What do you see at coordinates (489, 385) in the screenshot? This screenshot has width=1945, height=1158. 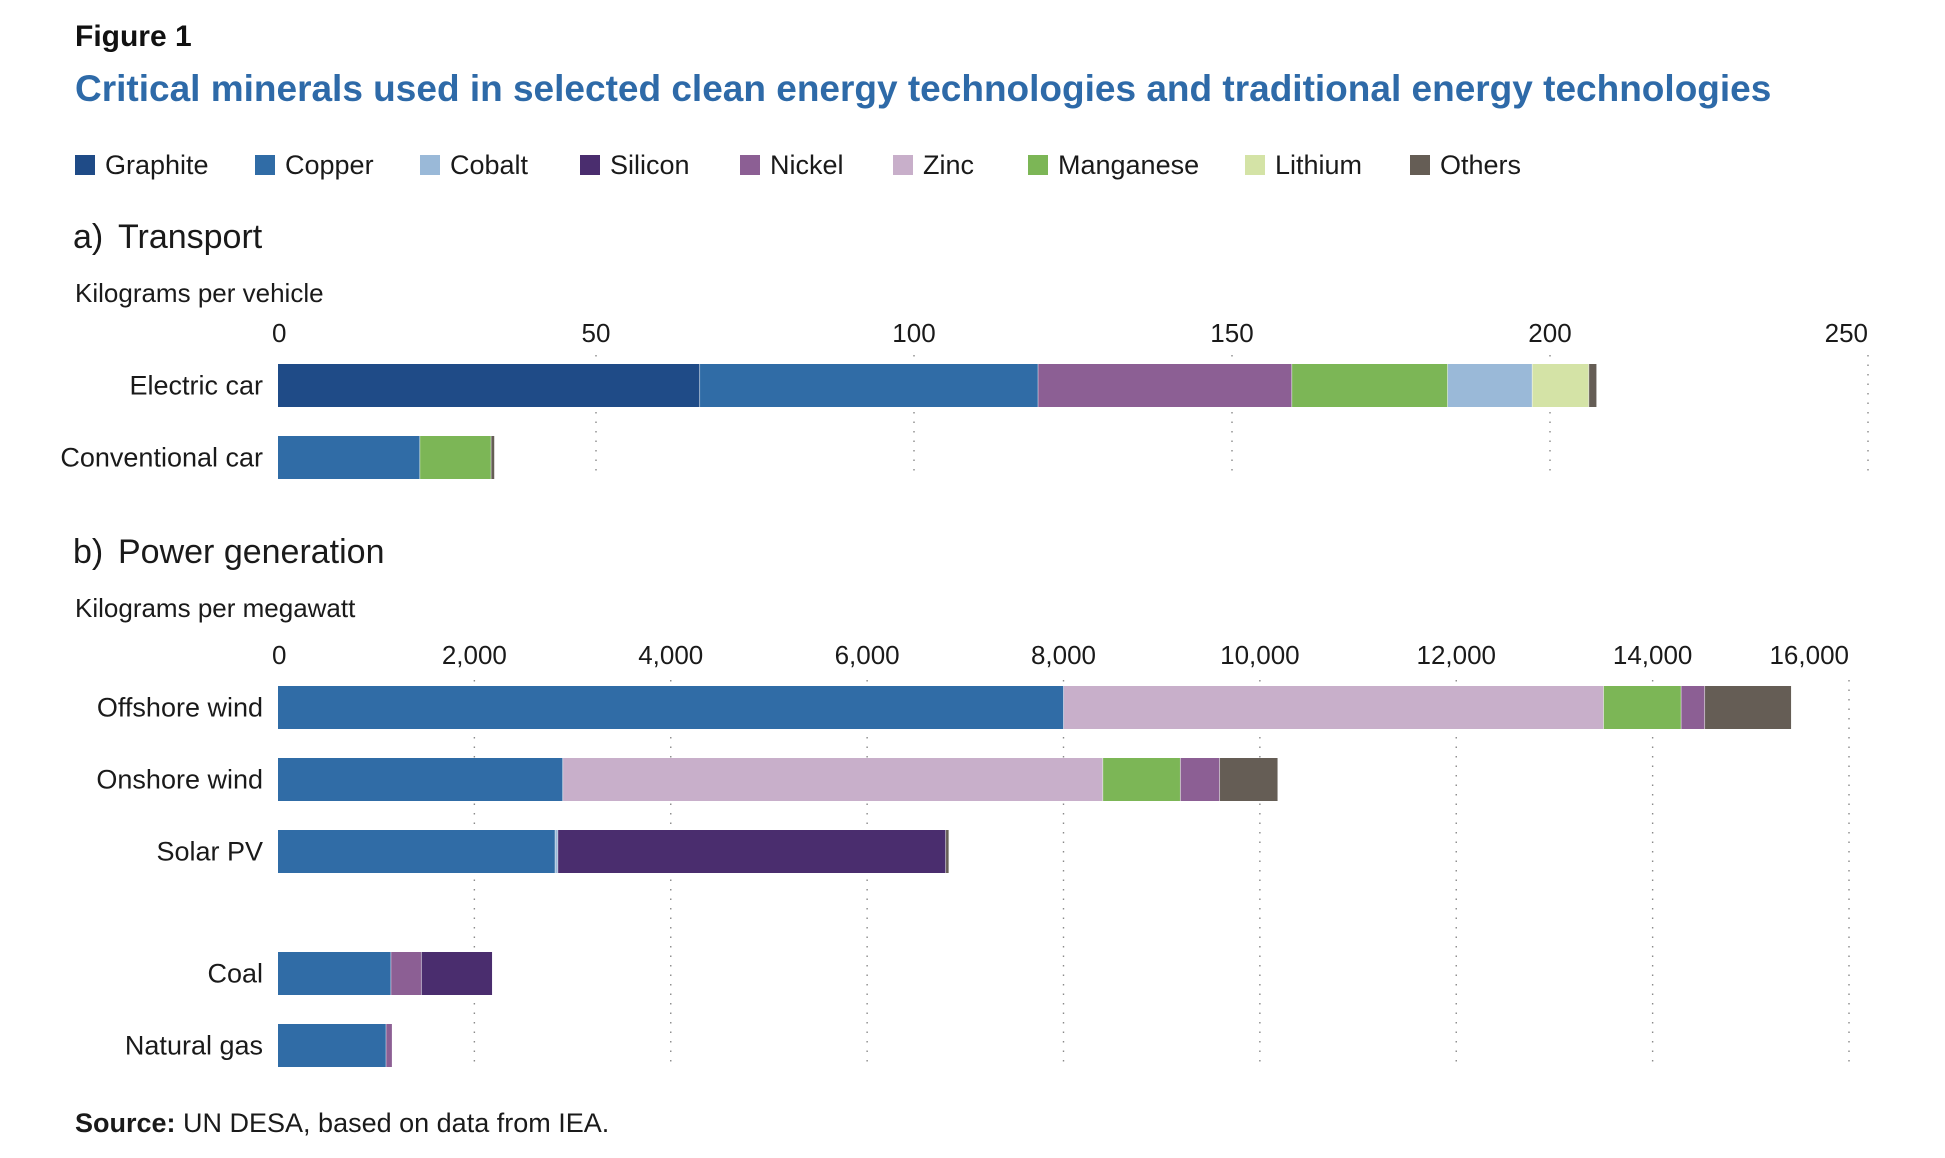 I see `bar-electric-car-graphite` at bounding box center [489, 385].